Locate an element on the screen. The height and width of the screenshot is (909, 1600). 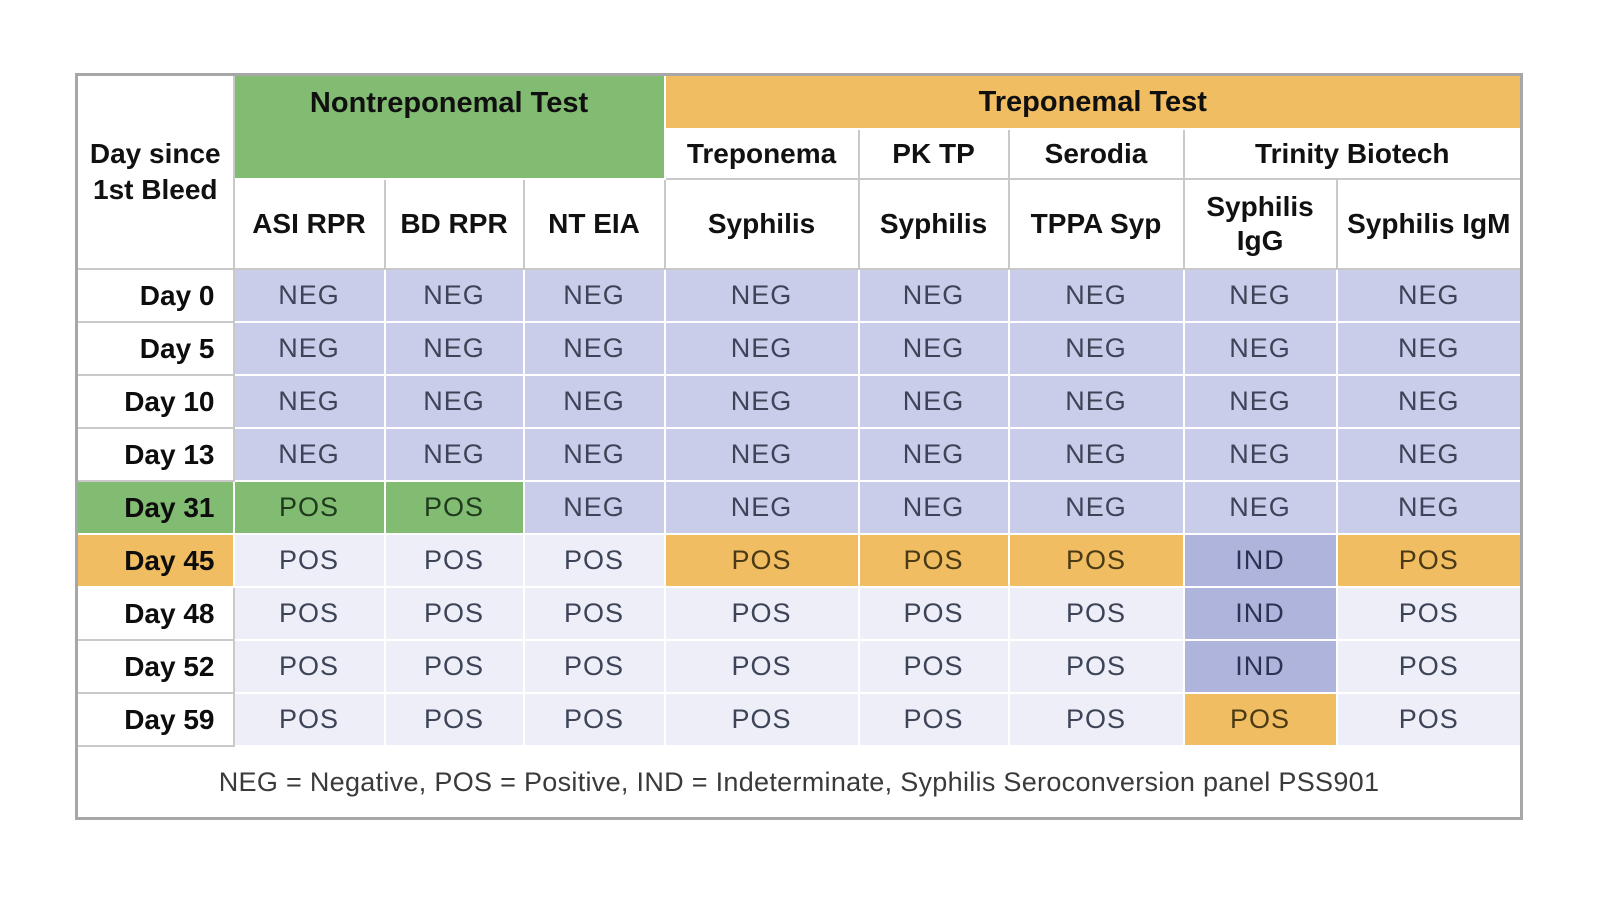
table-row: Day 48 POS POS POS POS POS POS IND POS is located at coordinates (799, 613).